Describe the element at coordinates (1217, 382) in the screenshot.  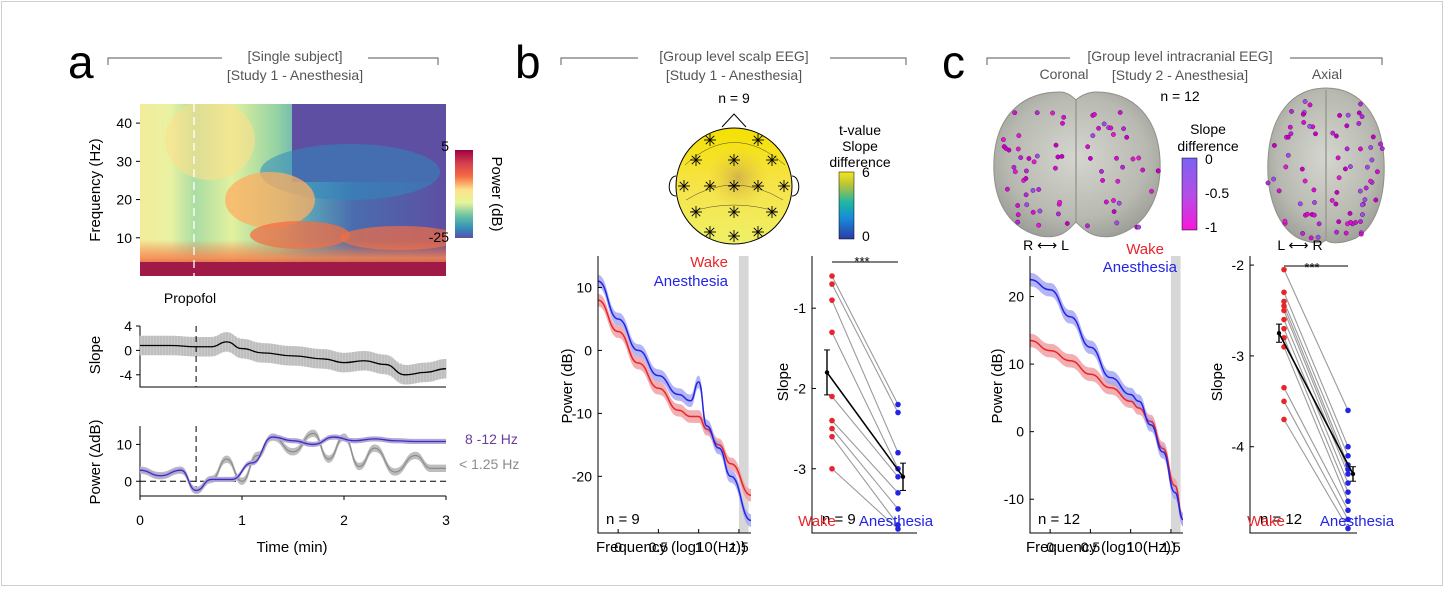
I see `slope-c-ylabel: Slope` at that location.